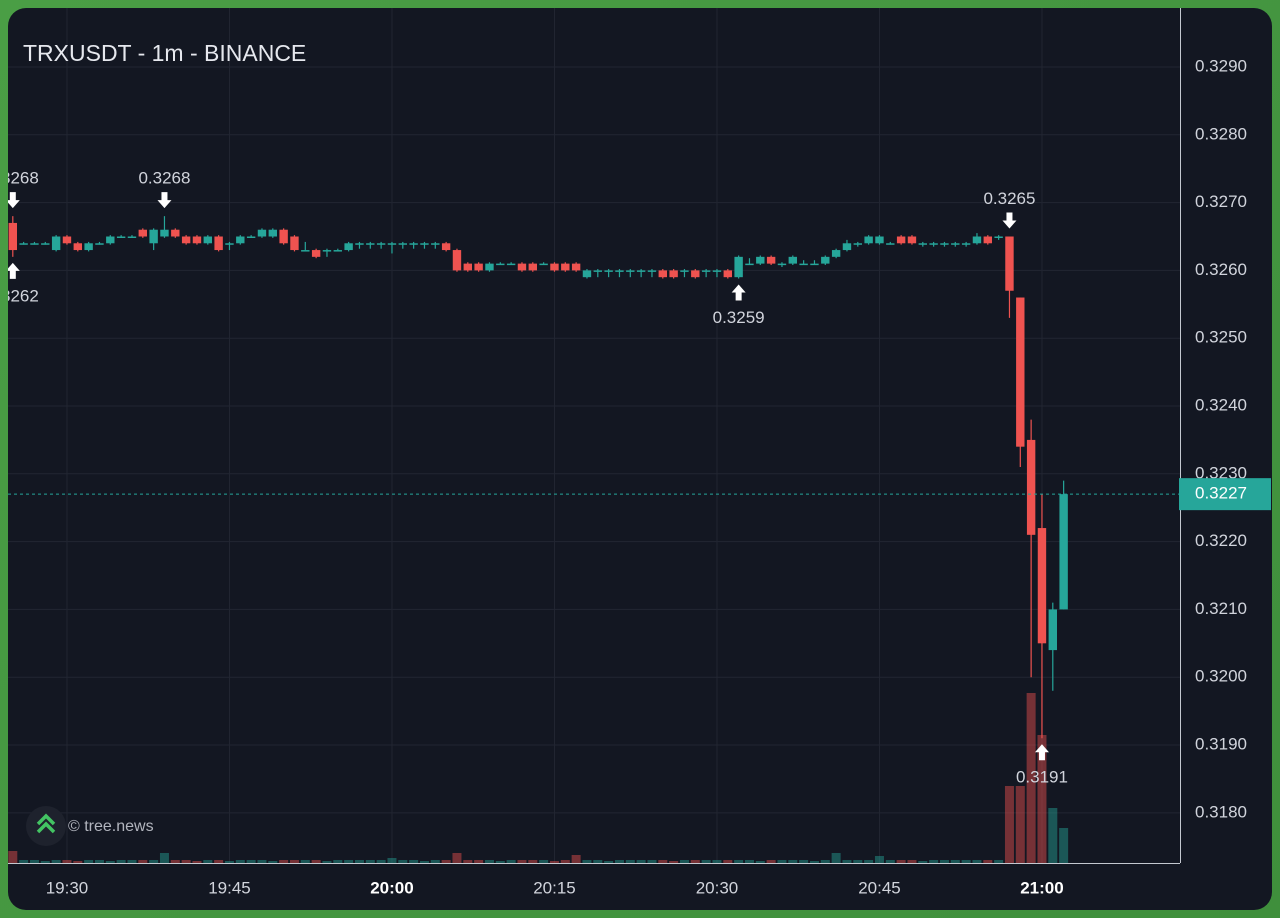 The image size is (1280, 918). Describe the element at coordinates (1221, 201) in the screenshot. I see `y-tick-label: 0.3270` at that location.